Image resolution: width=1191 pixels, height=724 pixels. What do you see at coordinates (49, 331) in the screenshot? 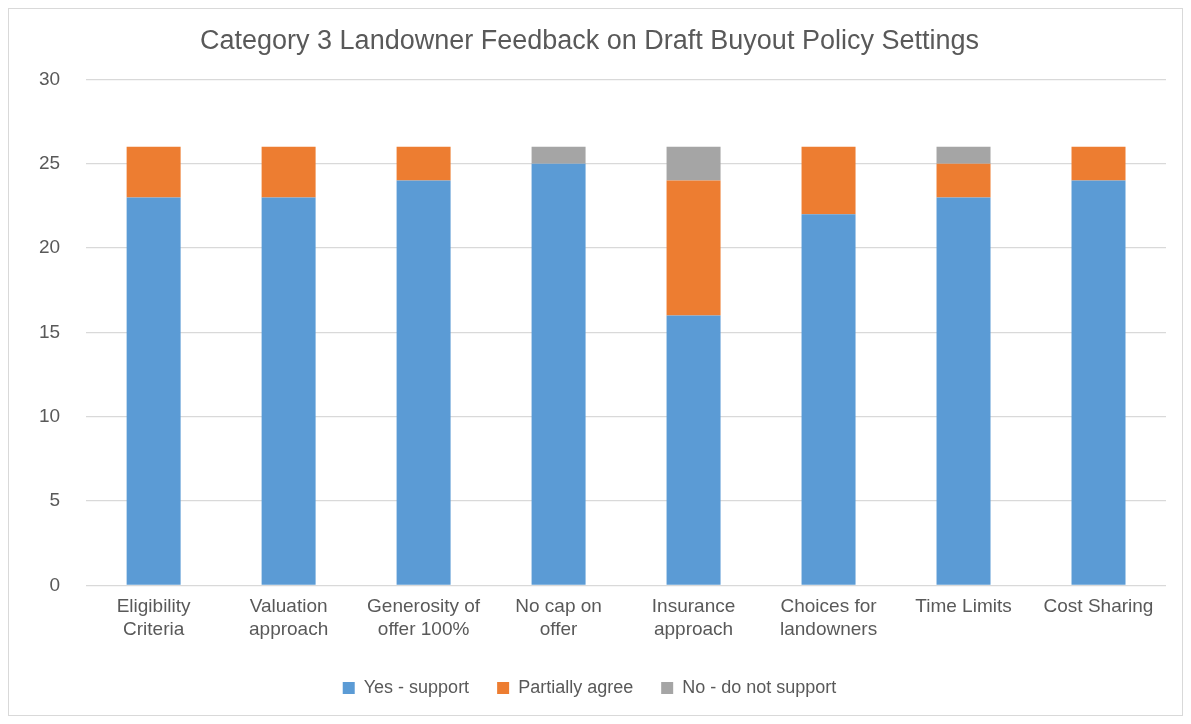
I see `y-tick-label: 15` at bounding box center [49, 331].